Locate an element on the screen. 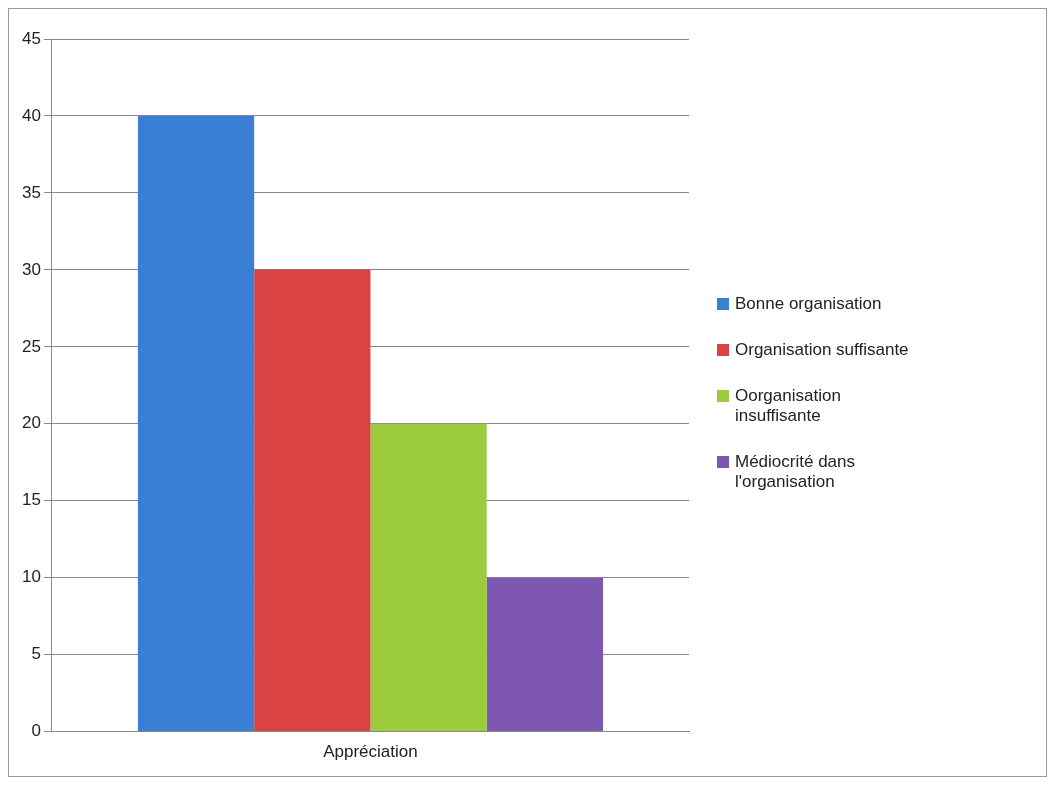 The height and width of the screenshot is (785, 1055). y-tick-label: 5 is located at coordinates (36, 654).